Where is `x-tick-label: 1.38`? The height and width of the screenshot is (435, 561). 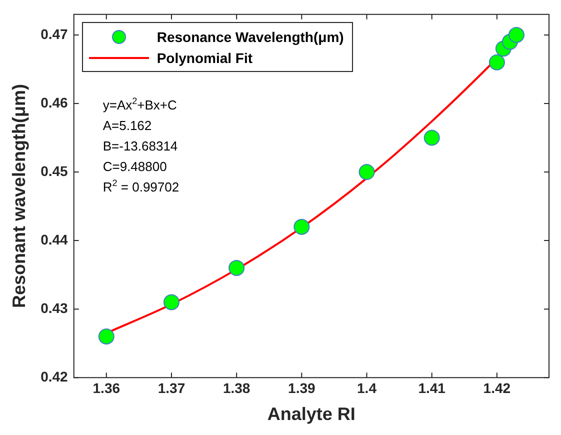 x-tick-label: 1.38 is located at coordinates (236, 388).